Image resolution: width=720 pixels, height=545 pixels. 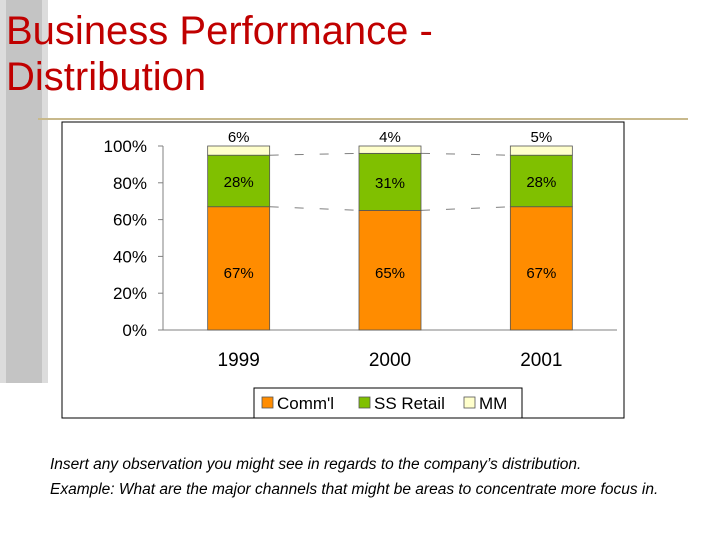 I want to click on legend-label: Comm'l, so click(x=305, y=403).